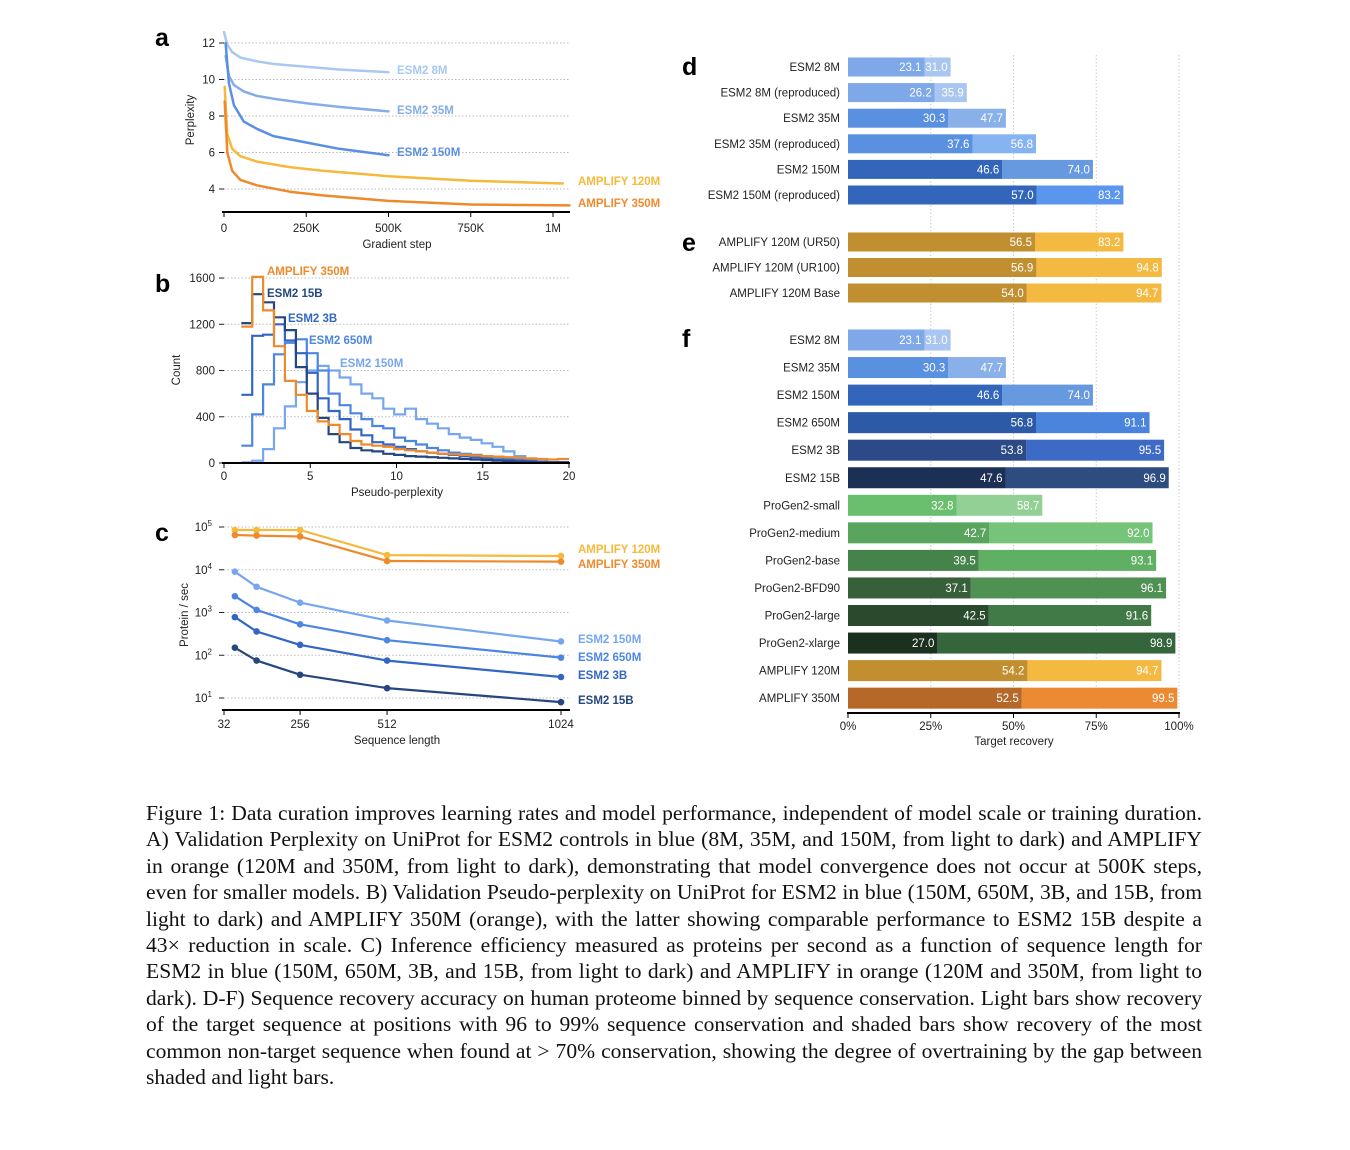 This screenshot has width=1350, height=1150. Describe the element at coordinates (689, 243) in the screenshot. I see `panel-letter-e: e` at that location.